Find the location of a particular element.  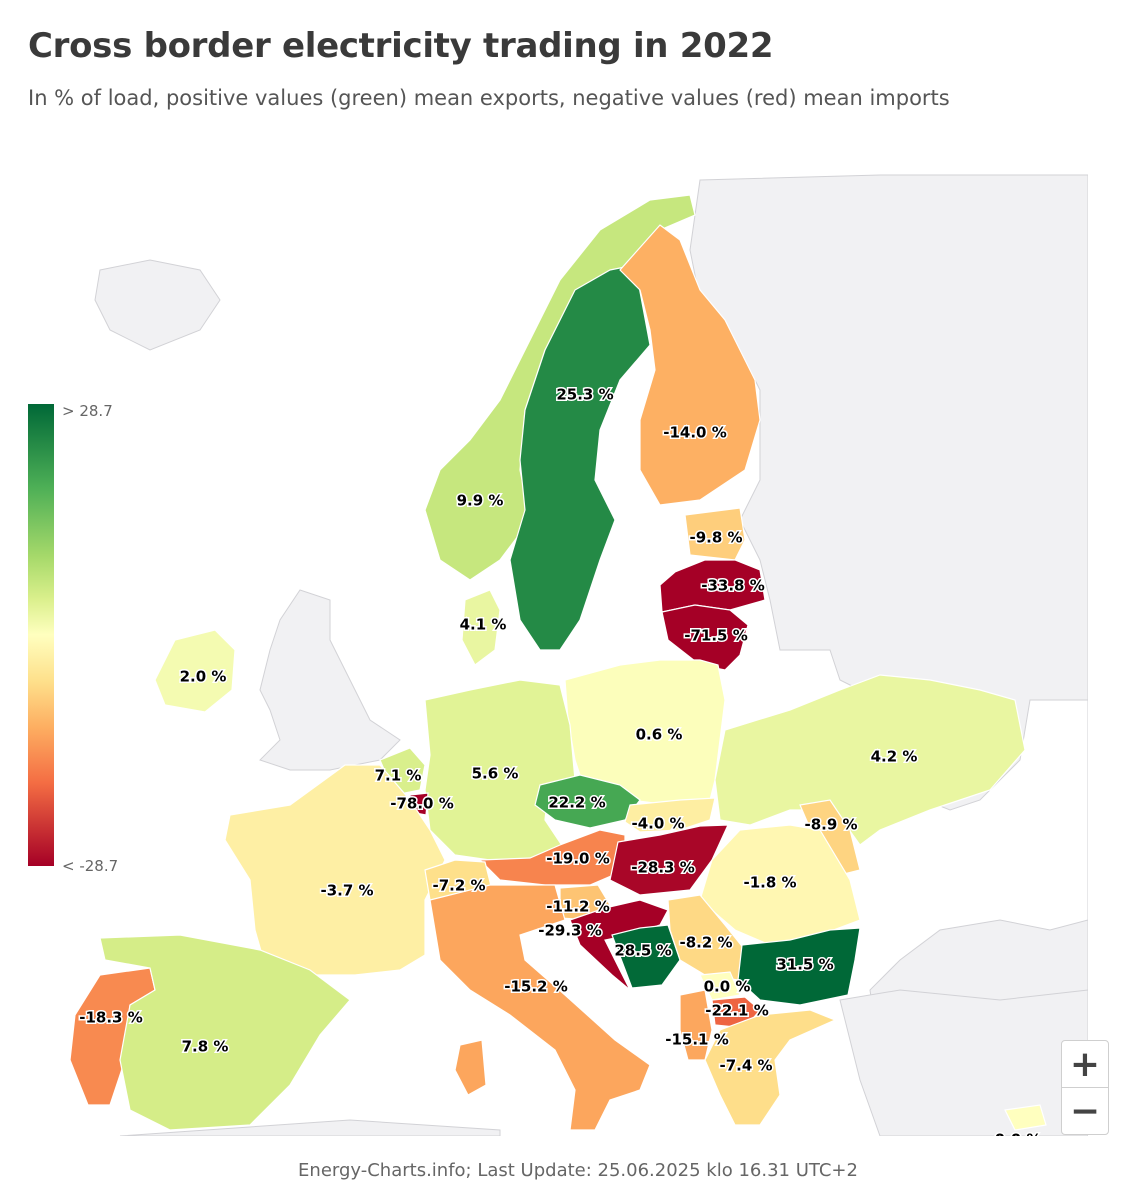

value-label-slovenia: -11.2 % is located at coordinates (578, 907).